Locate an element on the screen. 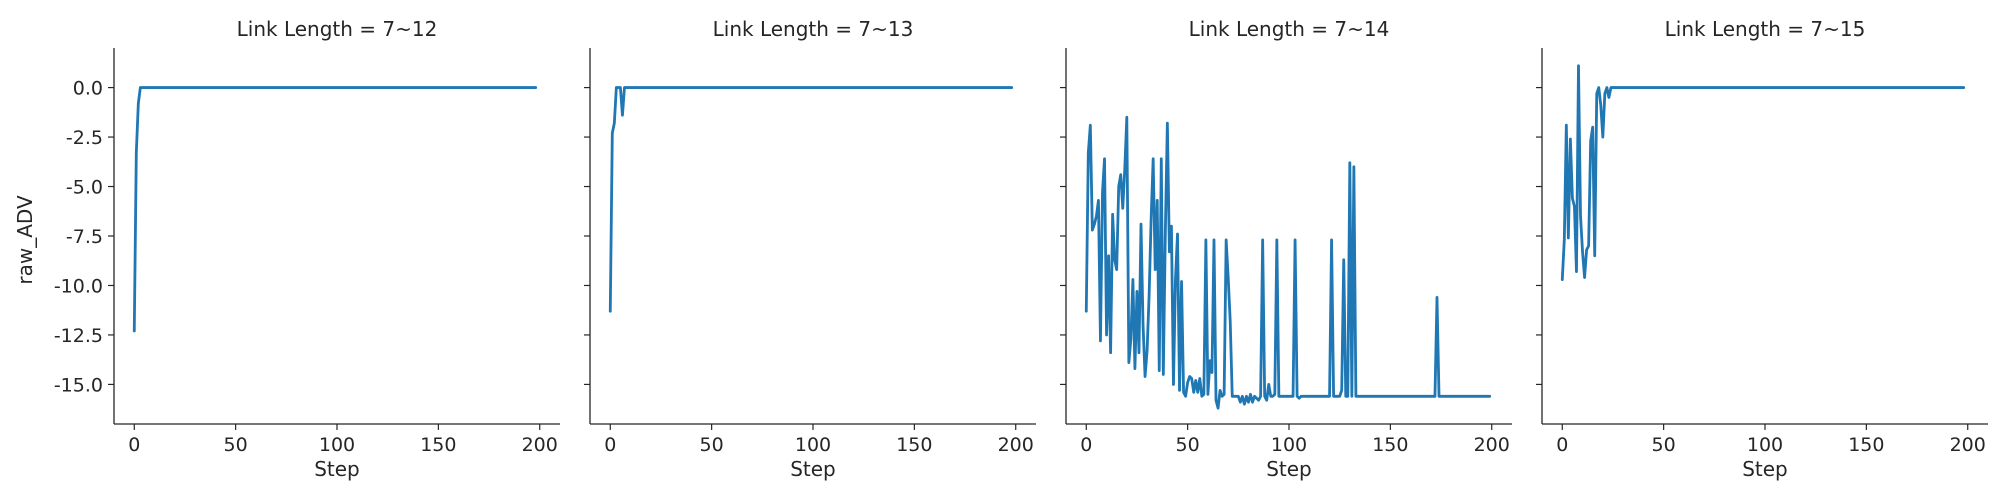 The height and width of the screenshot is (500, 2000). y-axis-label: raw_ADV is located at coordinates (25, 240).